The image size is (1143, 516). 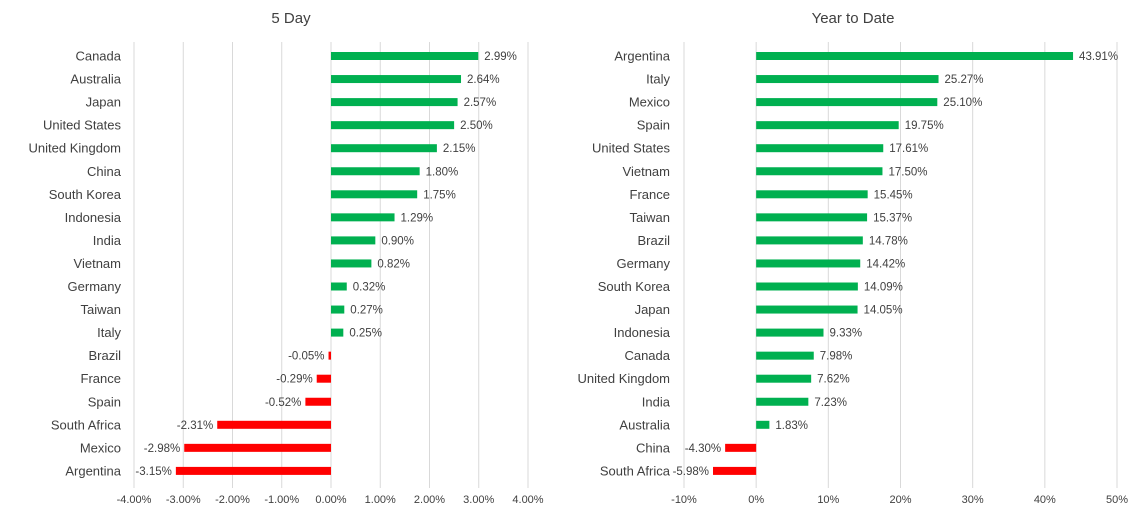 What do you see at coordinates (369, 288) in the screenshot?
I see `data-label: 0.32%` at bounding box center [369, 288].